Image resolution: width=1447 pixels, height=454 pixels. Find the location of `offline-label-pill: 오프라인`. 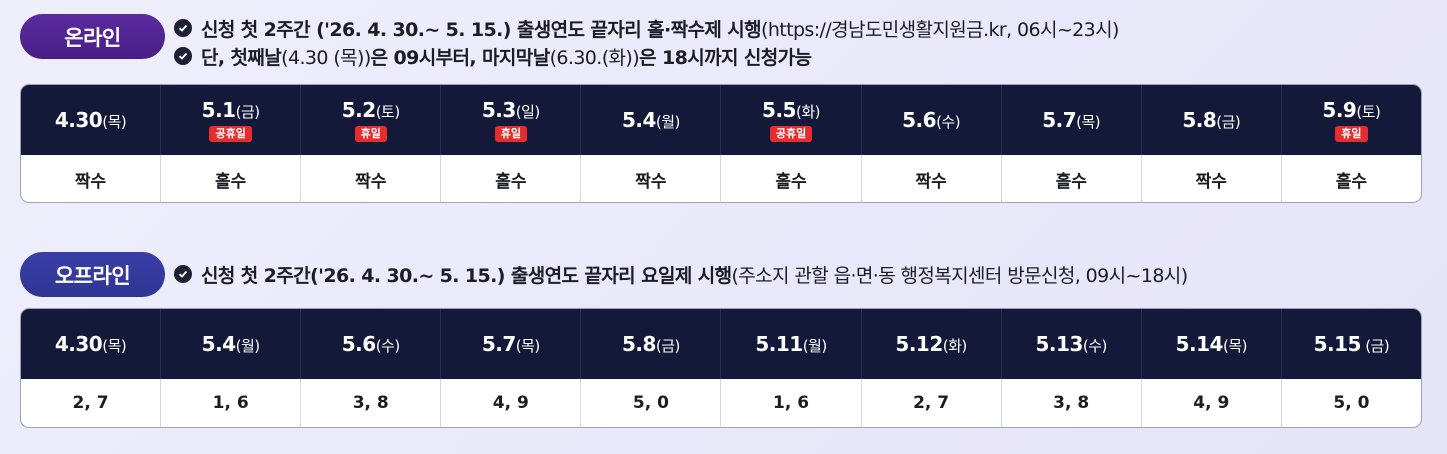

offline-label-pill: 오프라인 is located at coordinates (92, 274).